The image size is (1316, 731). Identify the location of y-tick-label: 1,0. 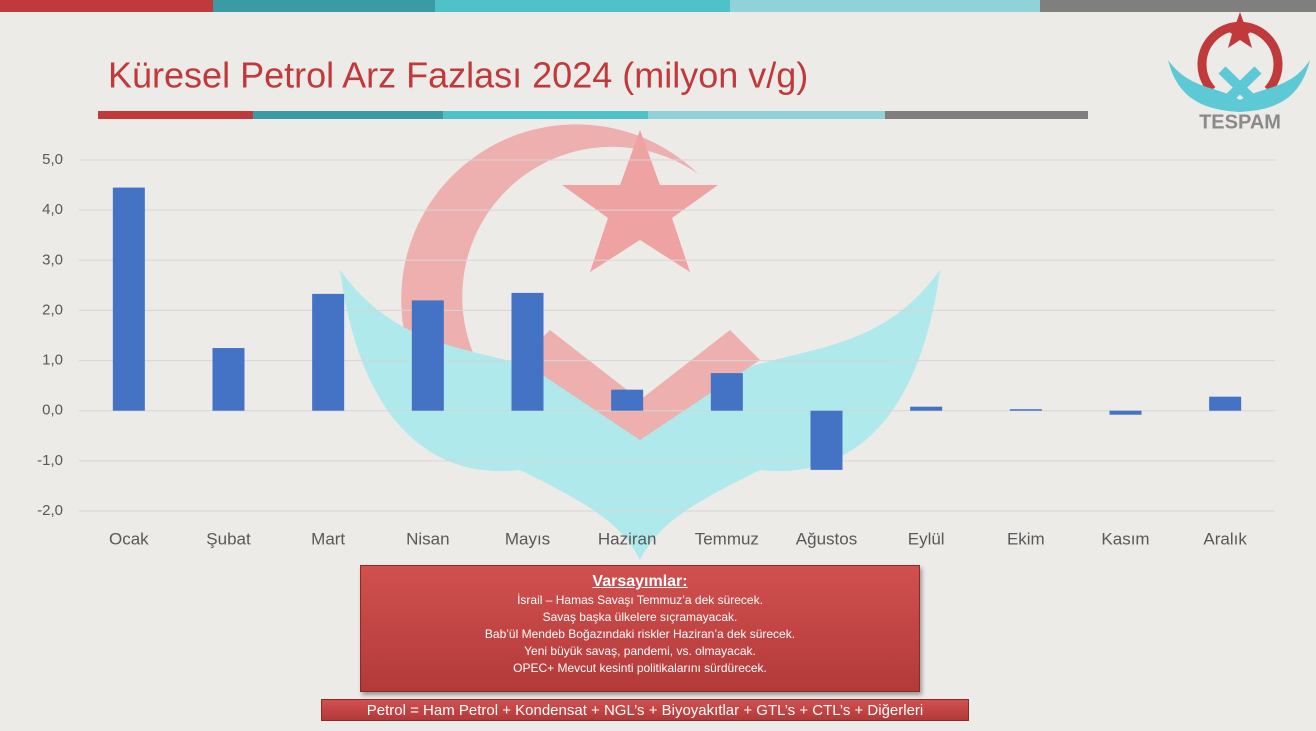
(52, 360).